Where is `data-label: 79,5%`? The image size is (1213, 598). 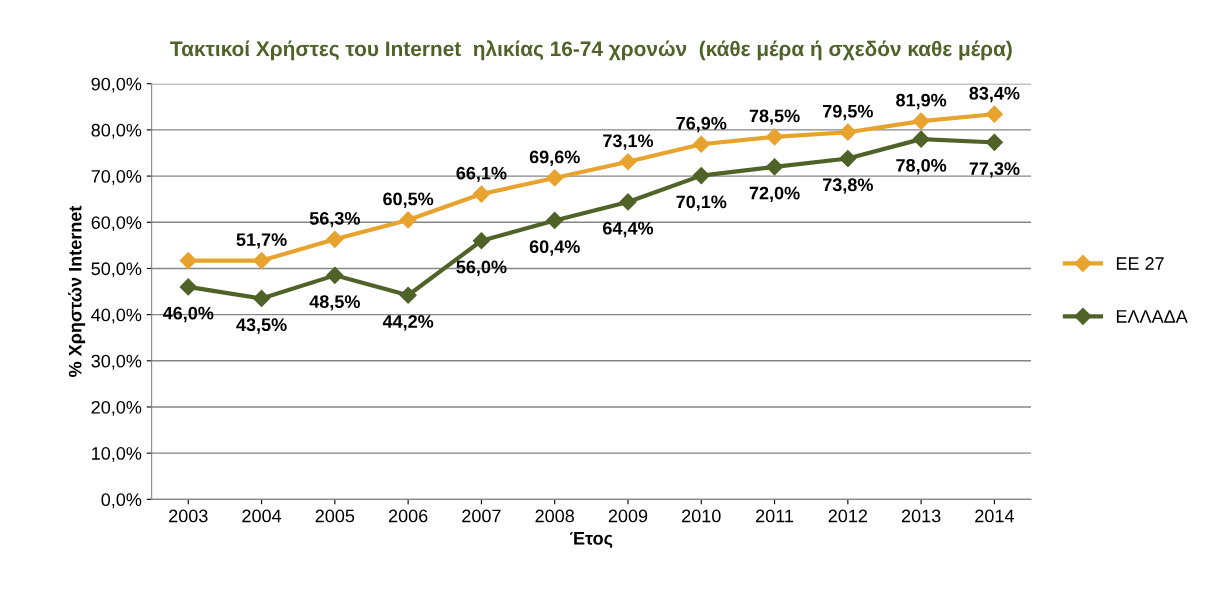
data-label: 79,5% is located at coordinates (848, 112).